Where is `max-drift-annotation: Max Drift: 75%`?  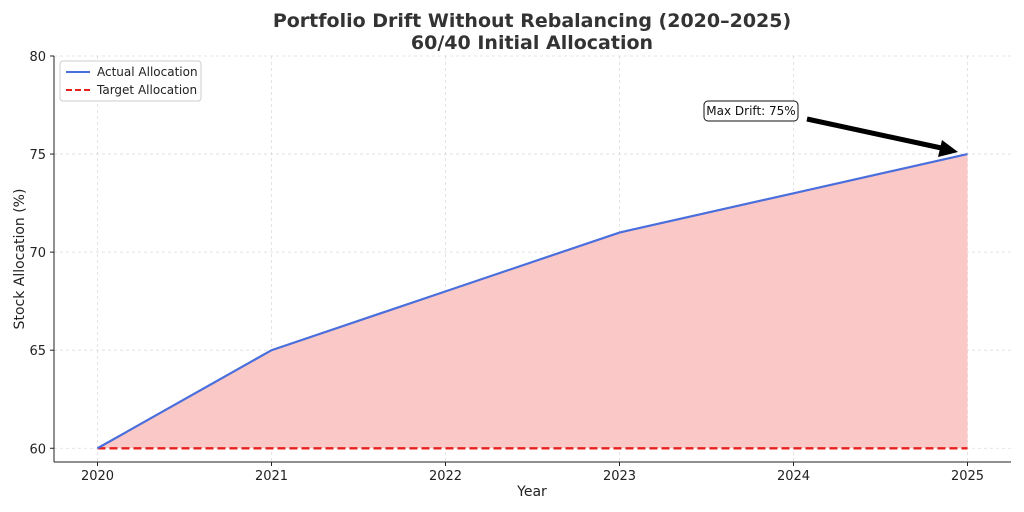 max-drift-annotation: Max Drift: 75% is located at coordinates (830, 128).